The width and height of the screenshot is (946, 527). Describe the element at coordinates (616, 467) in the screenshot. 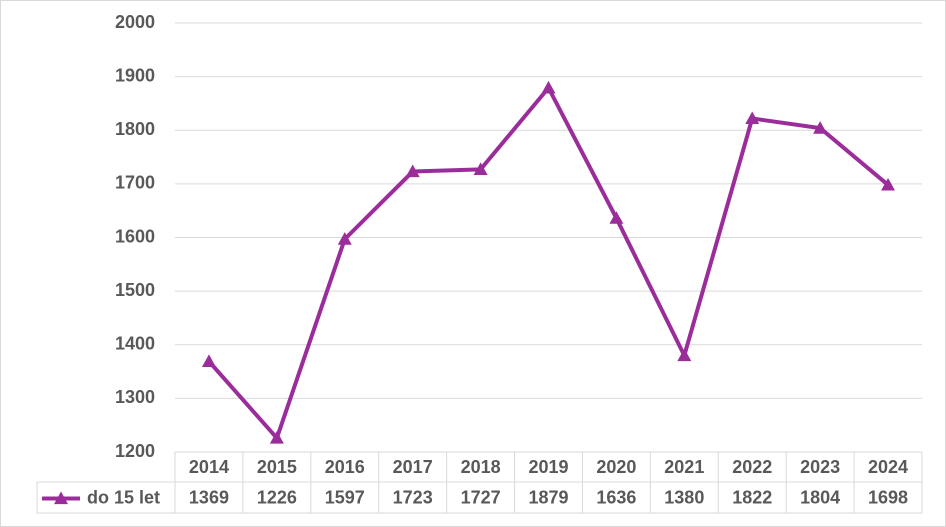

I see `x-tick-label: 2020` at that location.